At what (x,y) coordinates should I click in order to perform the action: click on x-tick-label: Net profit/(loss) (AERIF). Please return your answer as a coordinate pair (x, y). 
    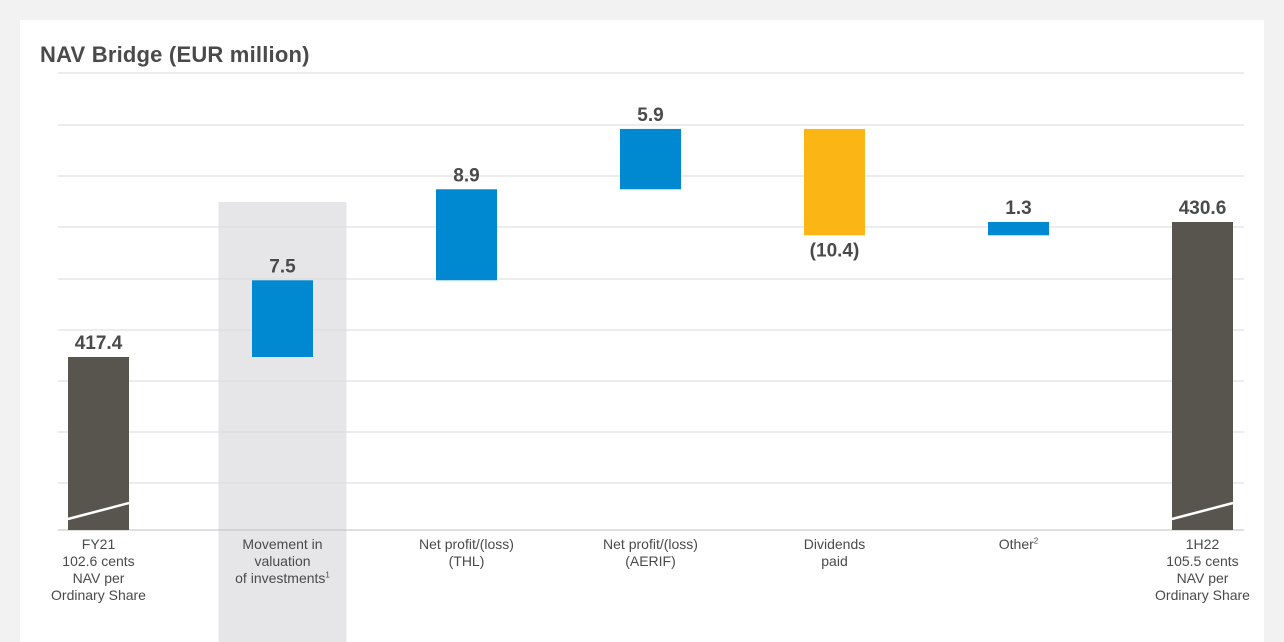
    Looking at the image, I should click on (650, 552).